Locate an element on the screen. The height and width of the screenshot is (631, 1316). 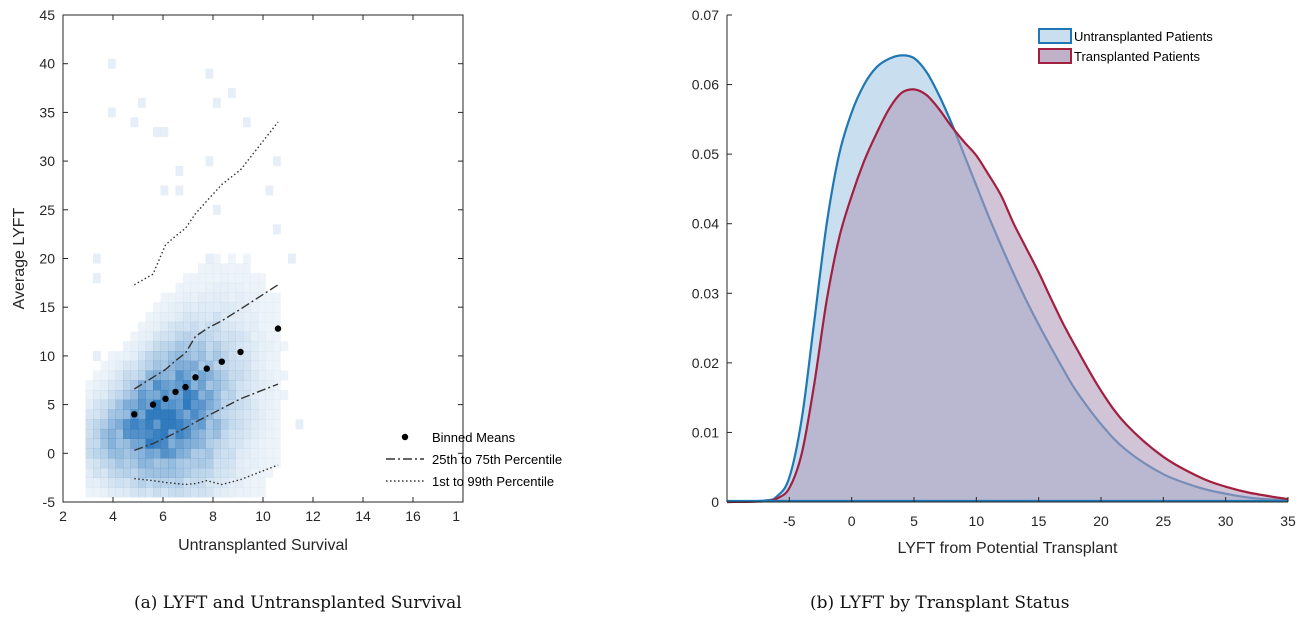
legend-label: Binned Means is located at coordinates (474, 437).